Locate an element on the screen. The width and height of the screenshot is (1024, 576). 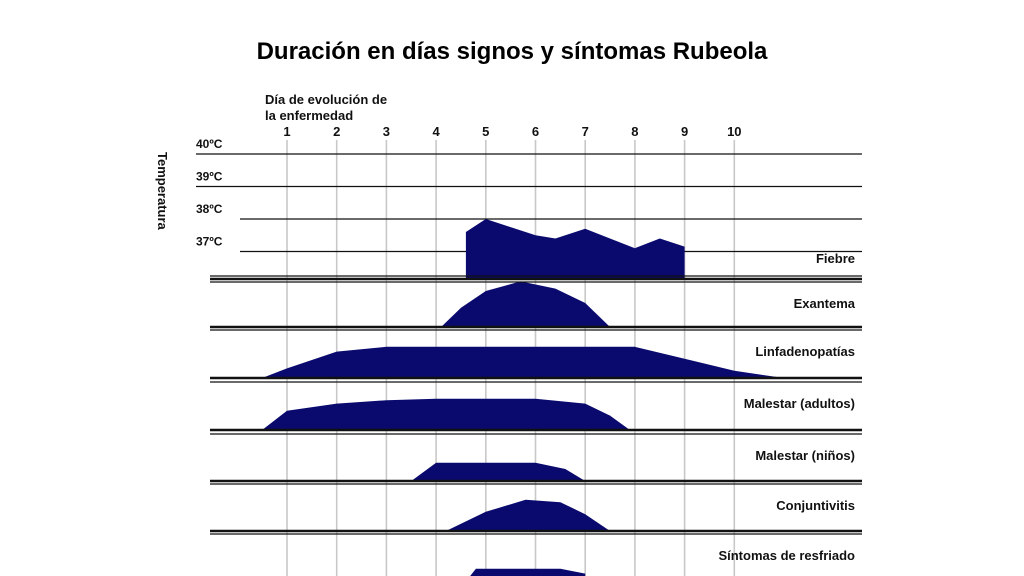
day-tick-2: 2 is located at coordinates (336, 131).